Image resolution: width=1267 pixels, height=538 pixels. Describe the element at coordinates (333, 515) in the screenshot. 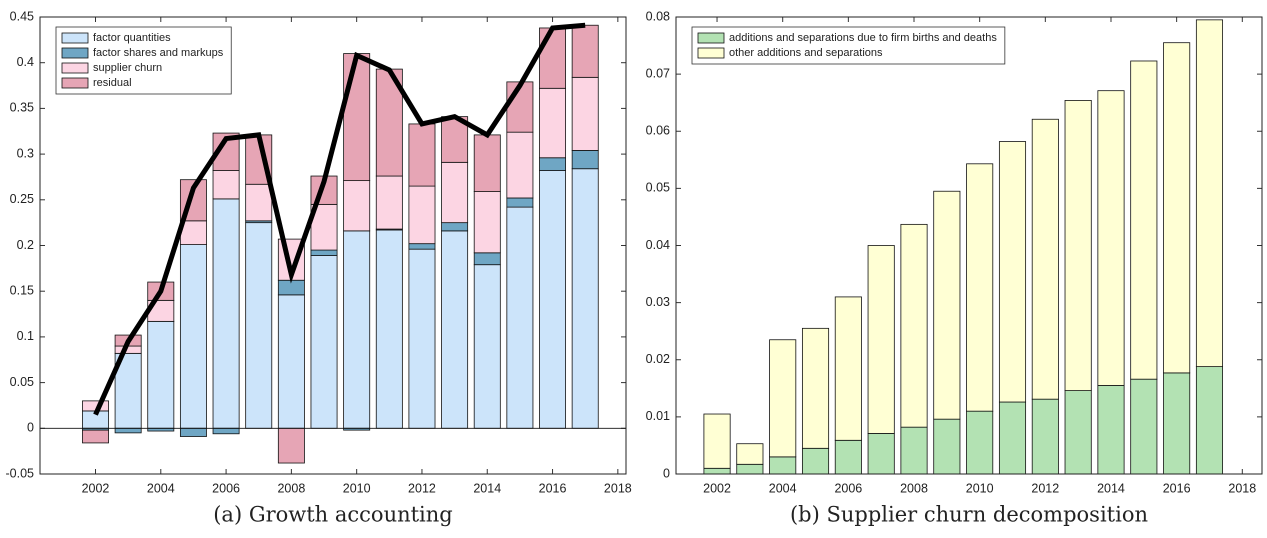

I see `caption: (a) Growth accounting` at that location.